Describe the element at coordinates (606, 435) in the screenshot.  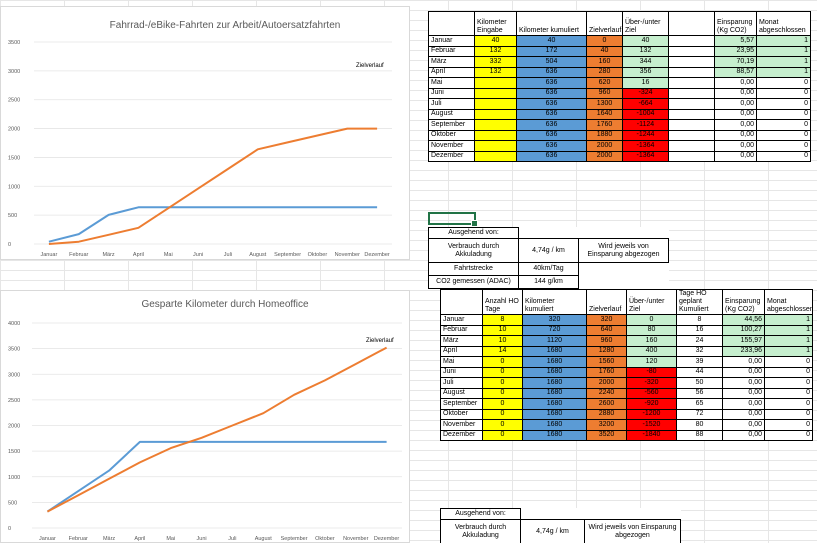
I see `data-cell: 3520` at that location.